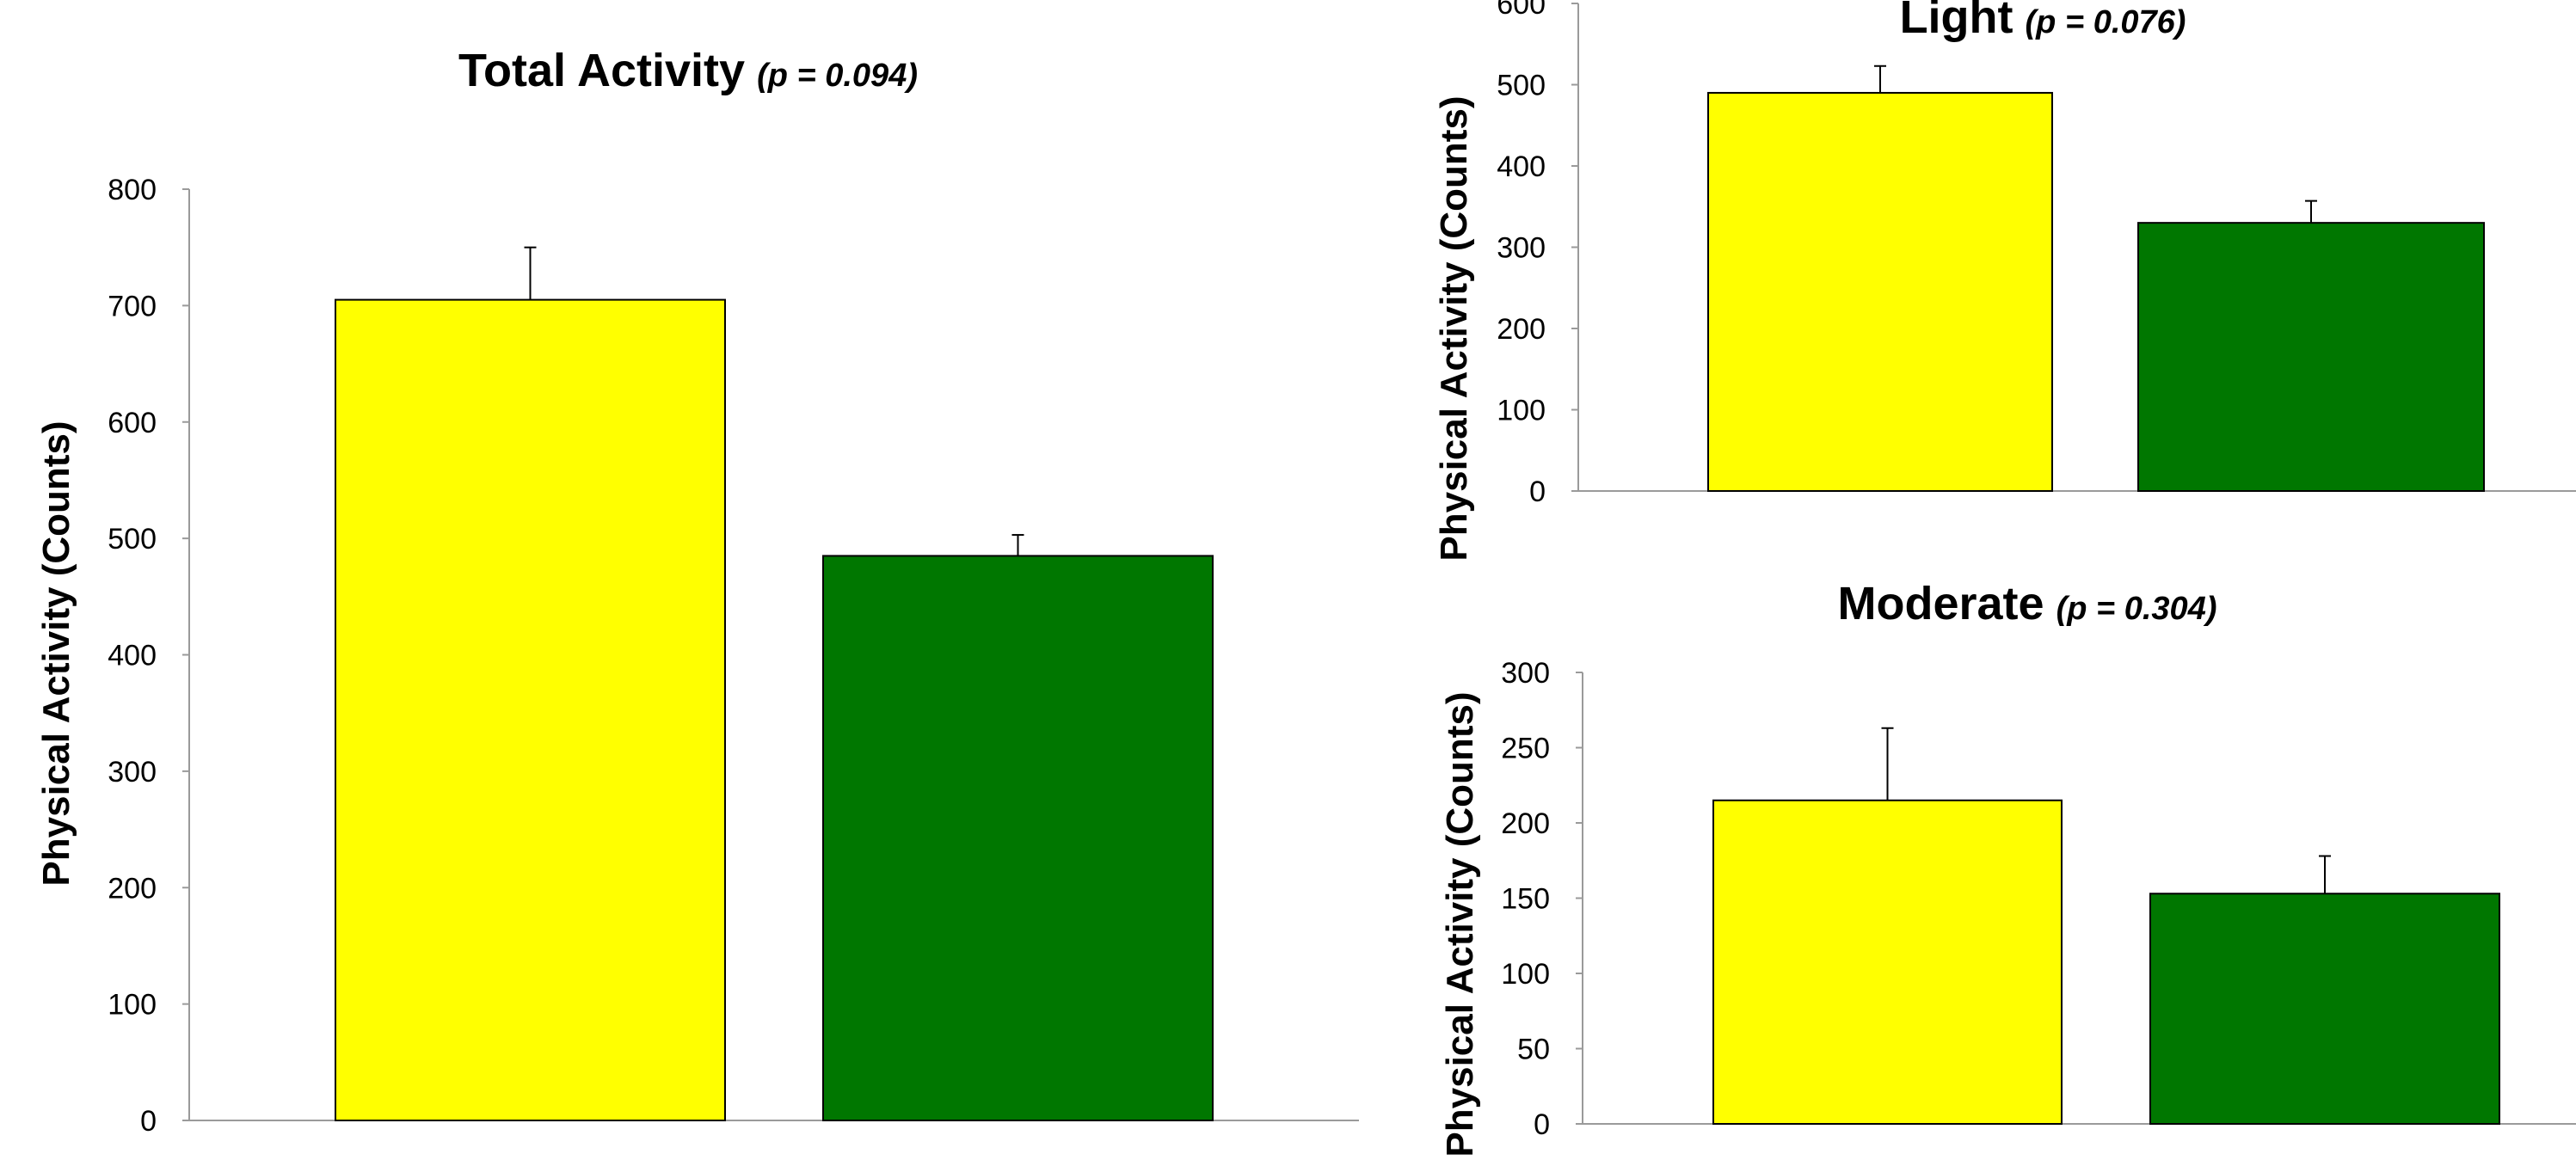 This screenshot has width=2576, height=1160. Describe the element at coordinates (837, 76) in the screenshot. I see `p-value-label: (p = 0.094)` at that location.